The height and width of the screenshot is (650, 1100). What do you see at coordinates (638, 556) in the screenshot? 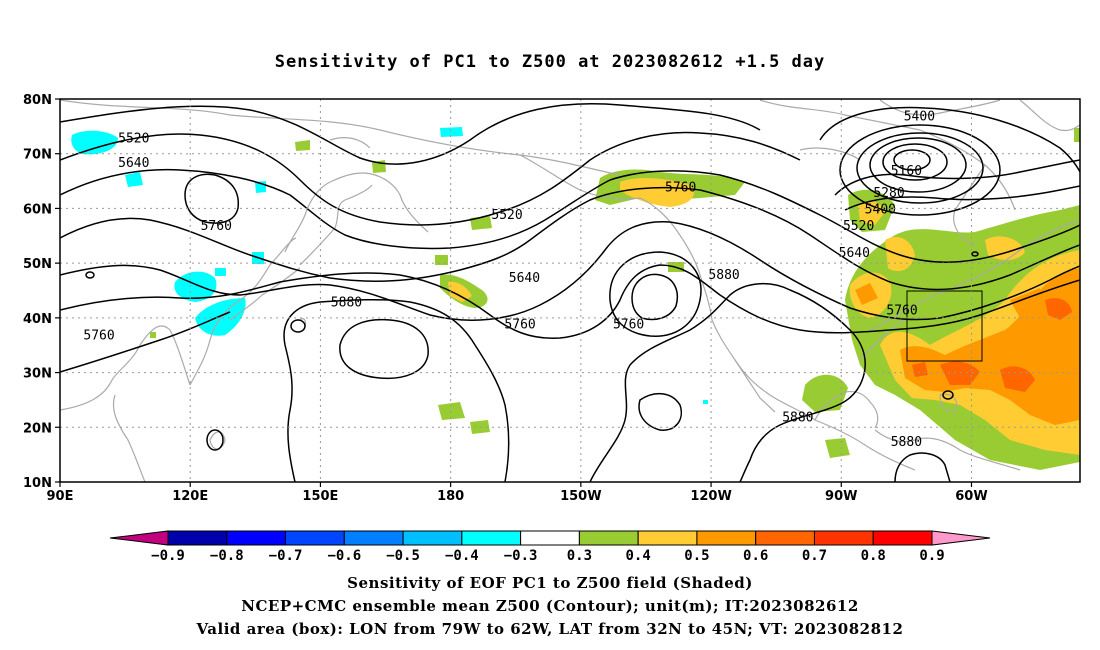
I see `colorbar-label: 0.4` at bounding box center [638, 556].